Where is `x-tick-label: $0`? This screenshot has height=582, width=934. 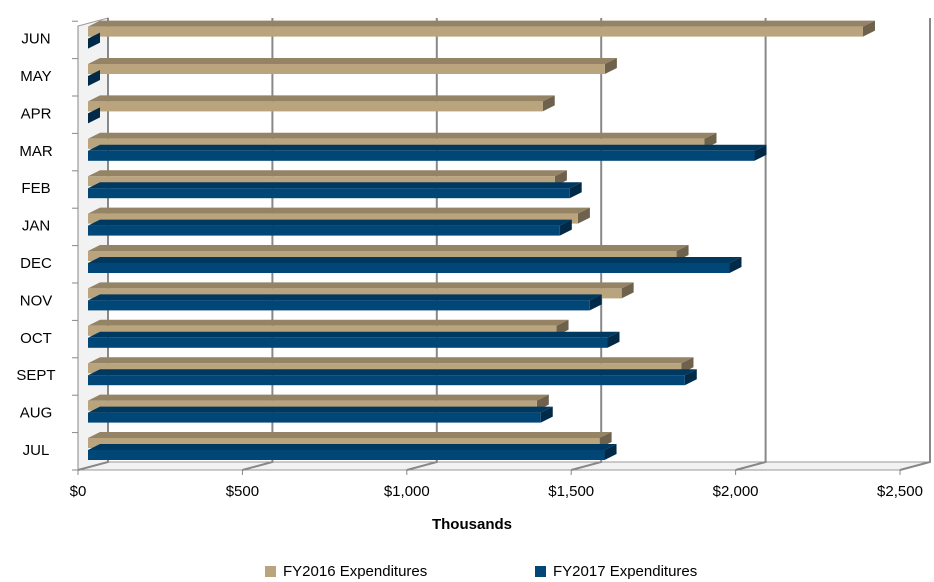 x-tick-label: $0 is located at coordinates (78, 491).